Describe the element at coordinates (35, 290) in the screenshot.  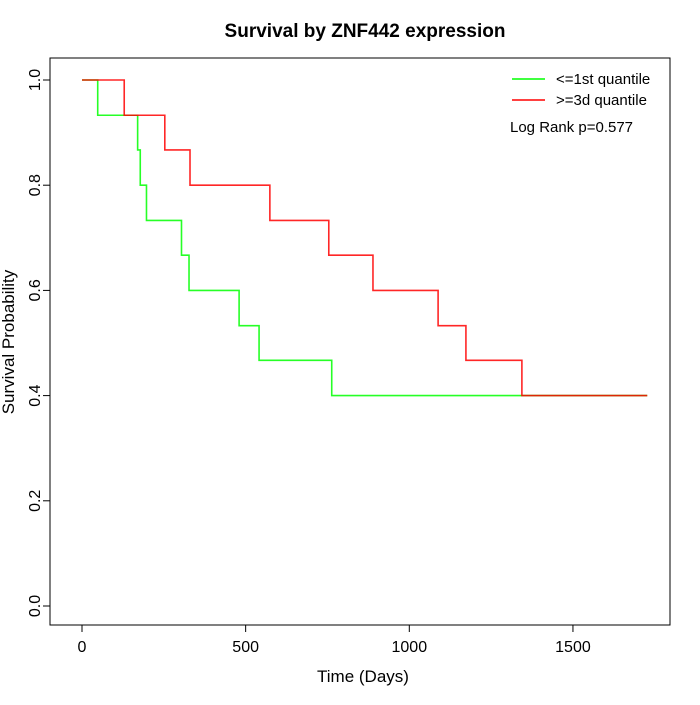
I see `y-tick-label: 0.6` at that location.